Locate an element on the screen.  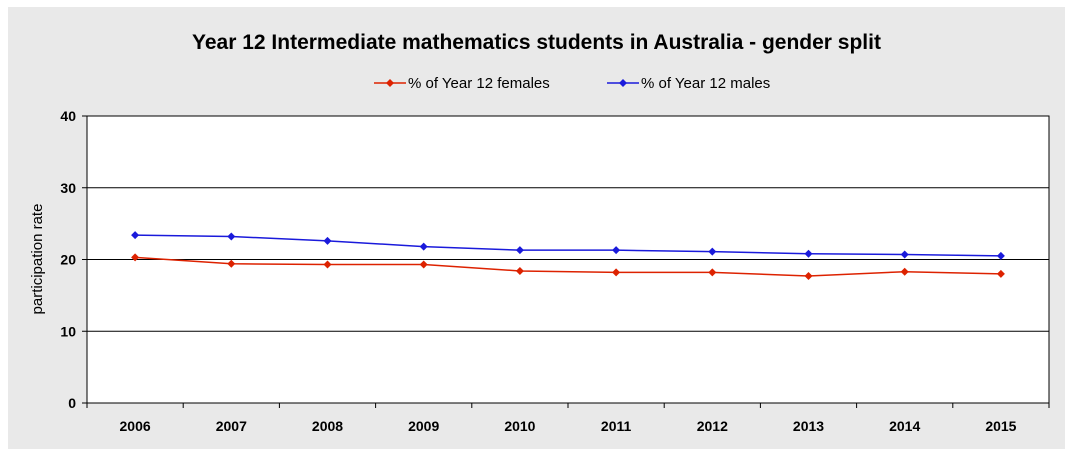
legend: % of Year 12 females % of Year 12 males is located at coordinates (572, 83).